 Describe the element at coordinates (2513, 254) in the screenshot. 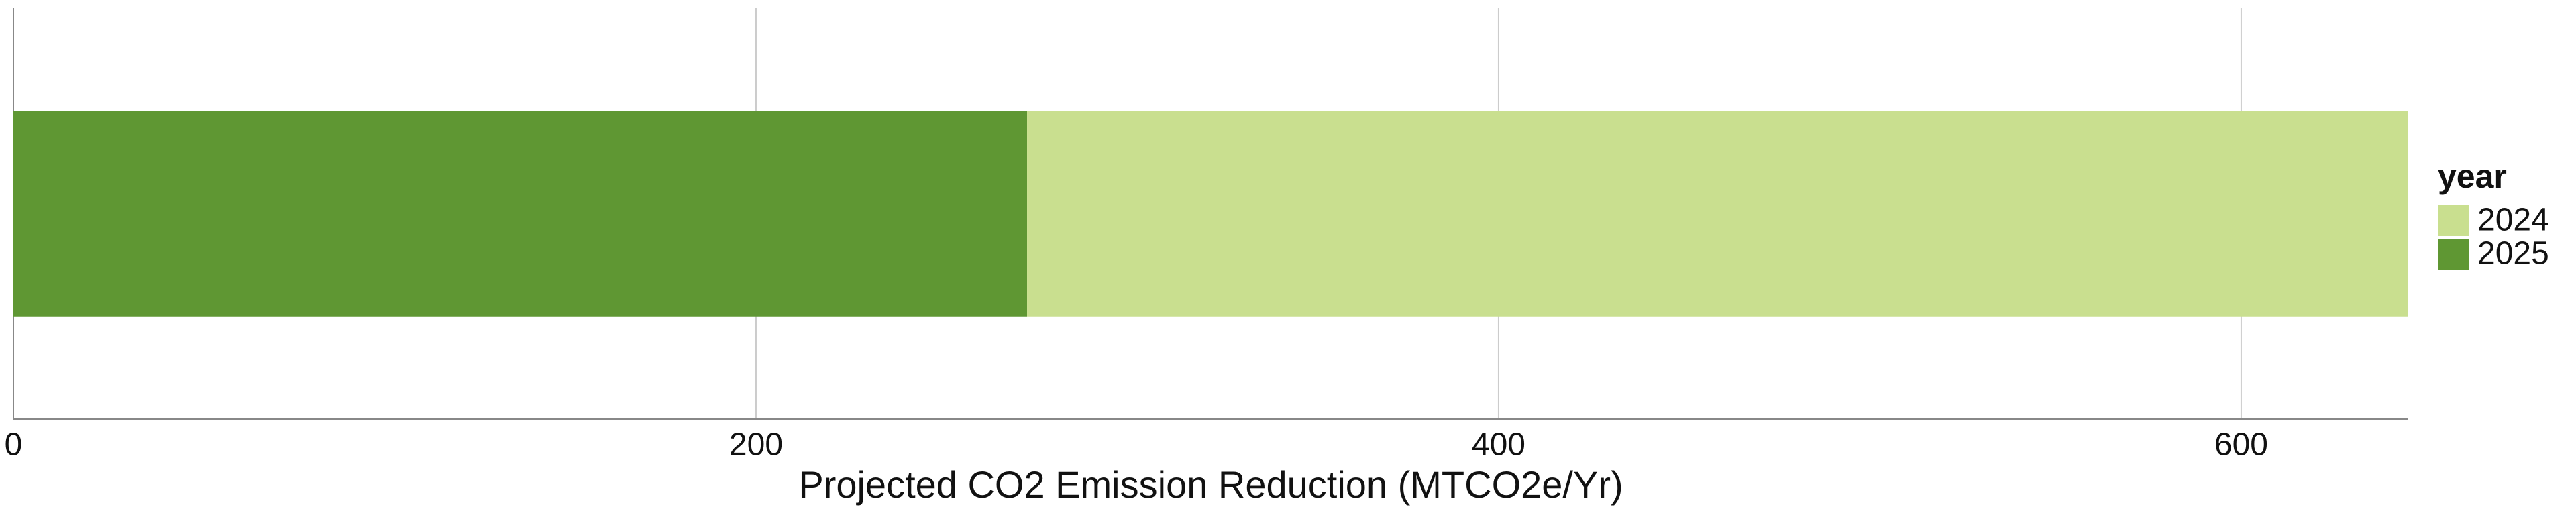

I see `legend-label: 2025` at that location.